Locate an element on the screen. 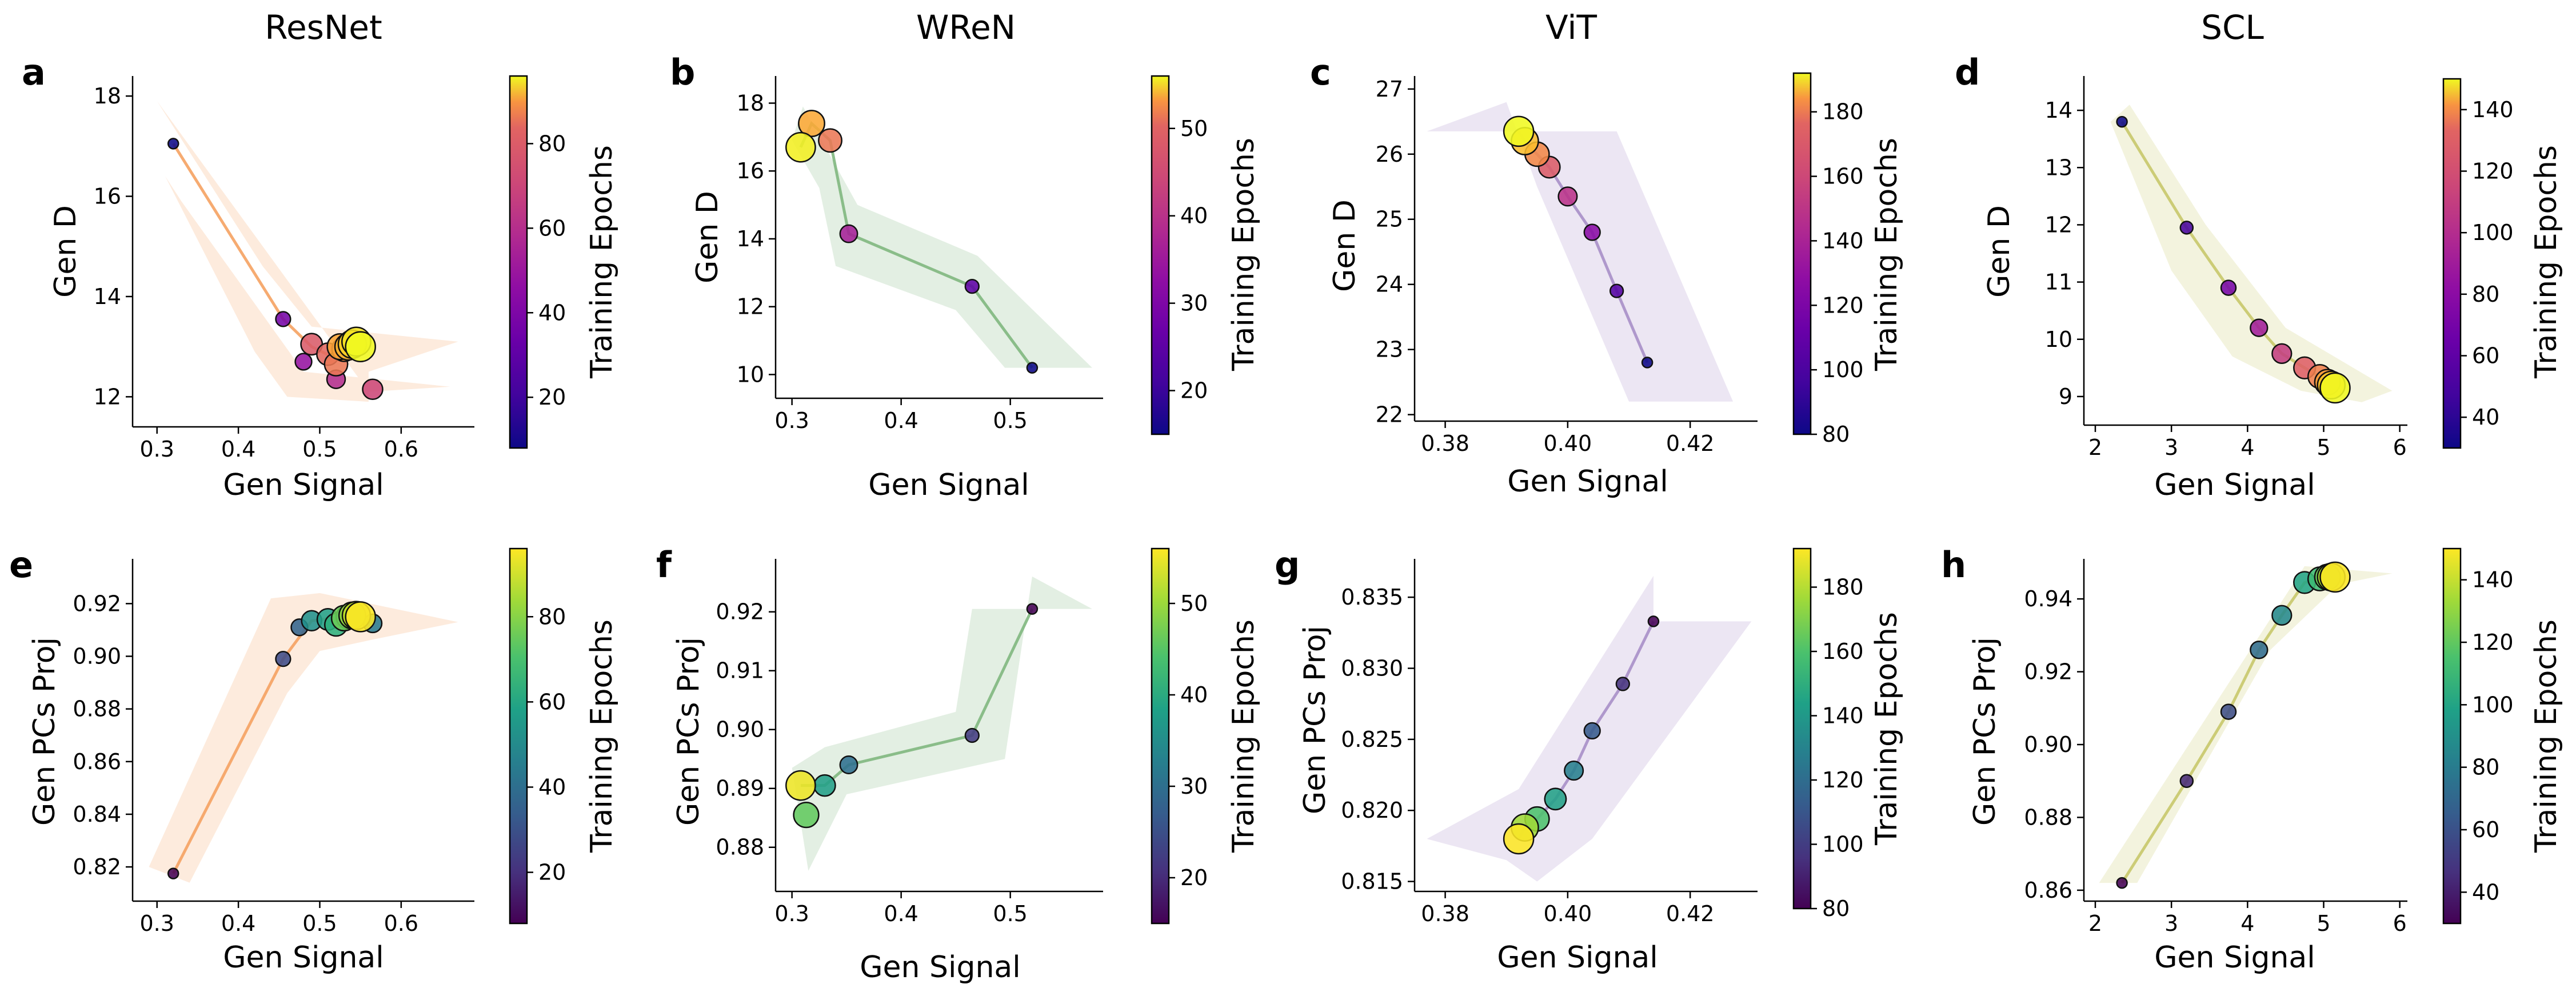 The width and height of the screenshot is (2576, 992). panel-d-ylabel: Gen D is located at coordinates (1999, 251).